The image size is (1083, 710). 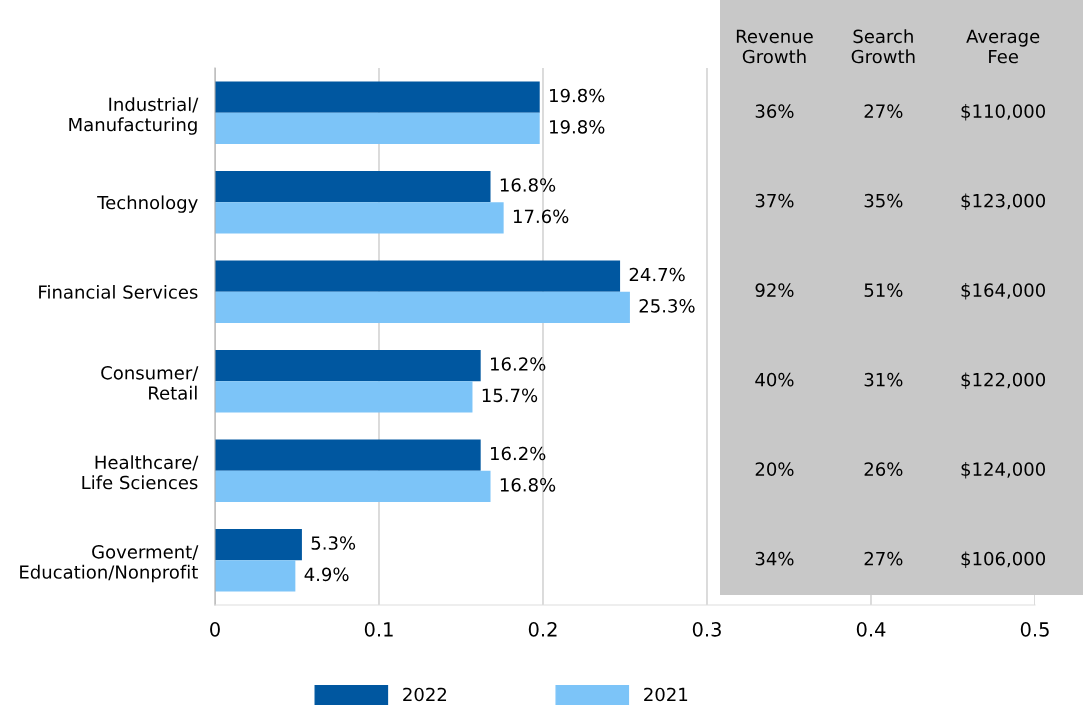 What do you see at coordinates (333, 543) in the screenshot?
I see `data-label: 5.3%` at bounding box center [333, 543].